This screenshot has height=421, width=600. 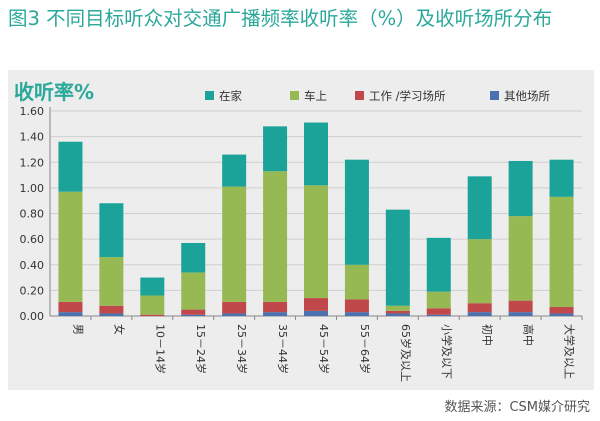 I want to click on y-tick-label: 1.20, so click(x=32, y=162).